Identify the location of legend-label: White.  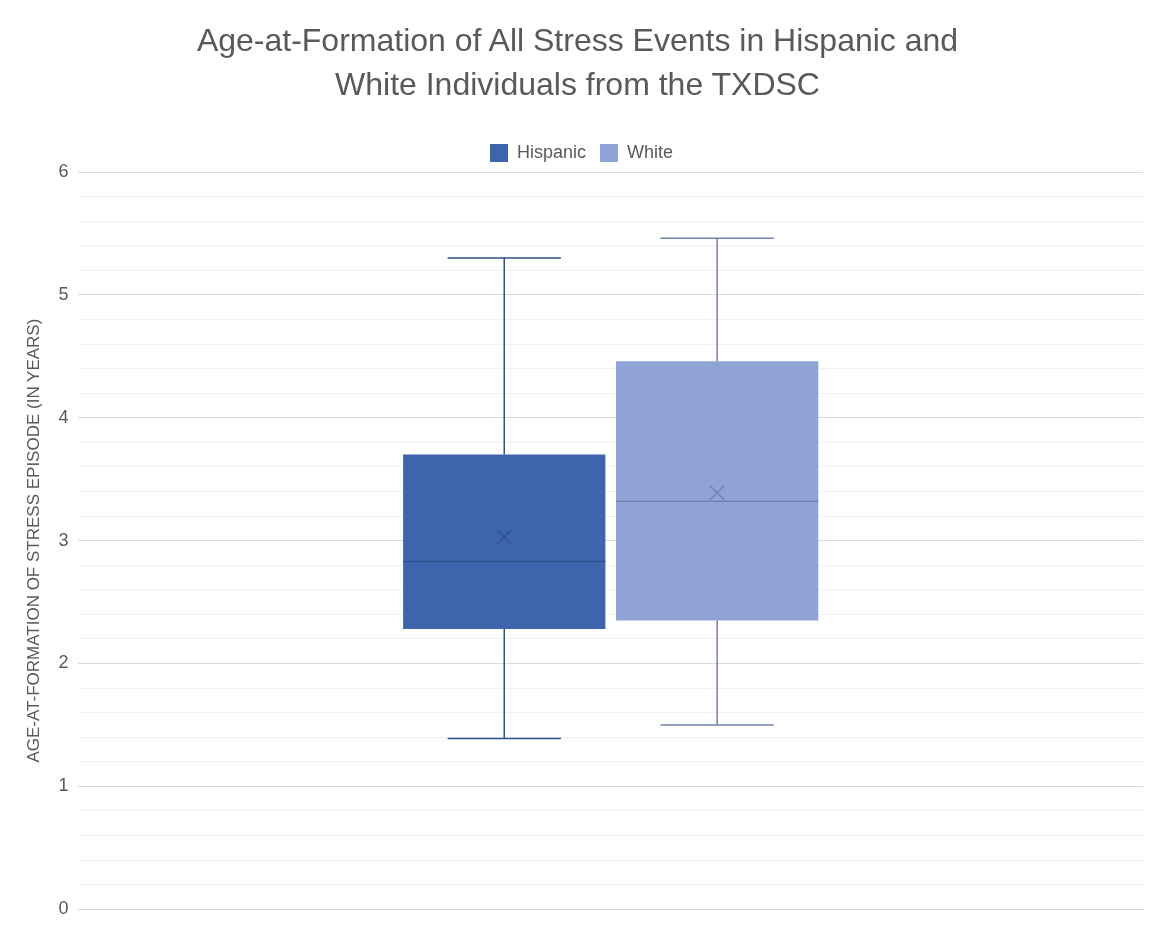
(650, 151).